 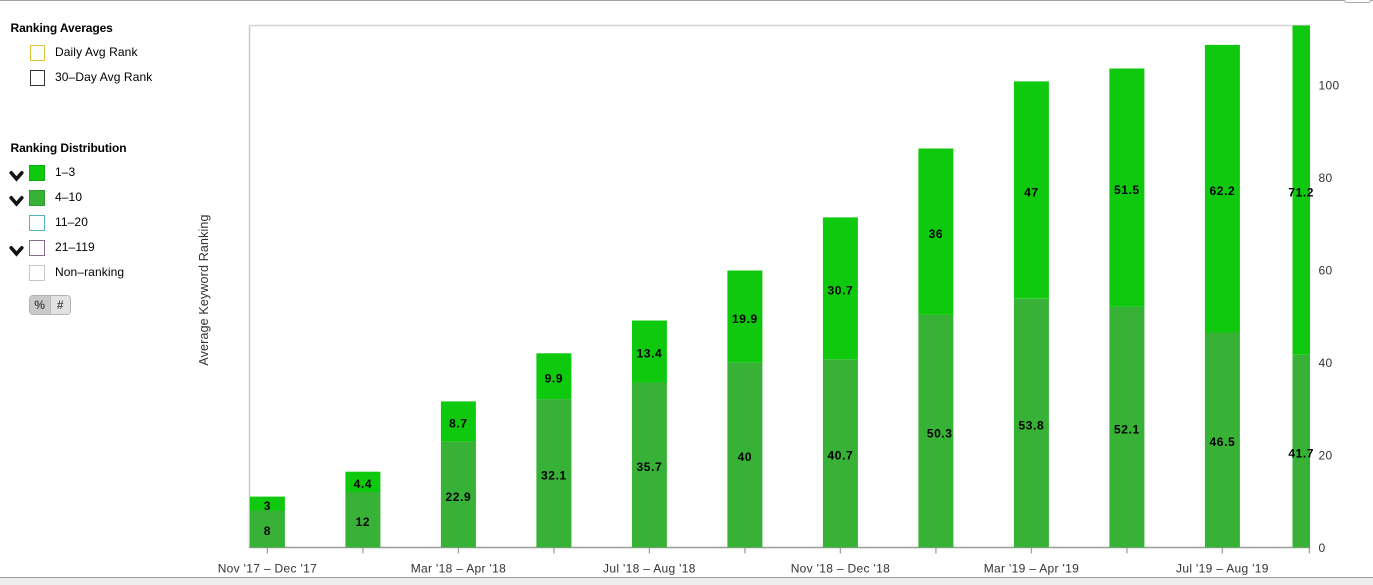 What do you see at coordinates (936, 234) in the screenshot?
I see `svg-text: 36` at bounding box center [936, 234].